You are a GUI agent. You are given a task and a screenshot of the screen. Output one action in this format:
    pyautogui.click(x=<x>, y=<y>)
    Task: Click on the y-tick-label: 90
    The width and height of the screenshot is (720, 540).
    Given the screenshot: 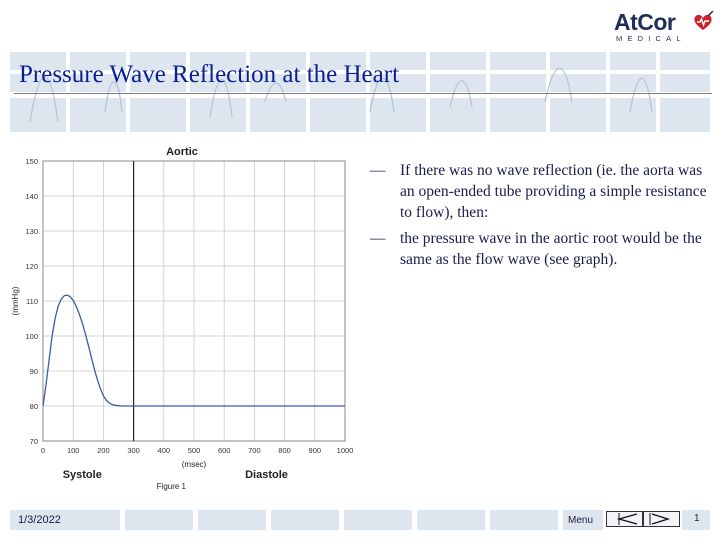 What is the action you would take?
    pyautogui.click(x=34, y=371)
    